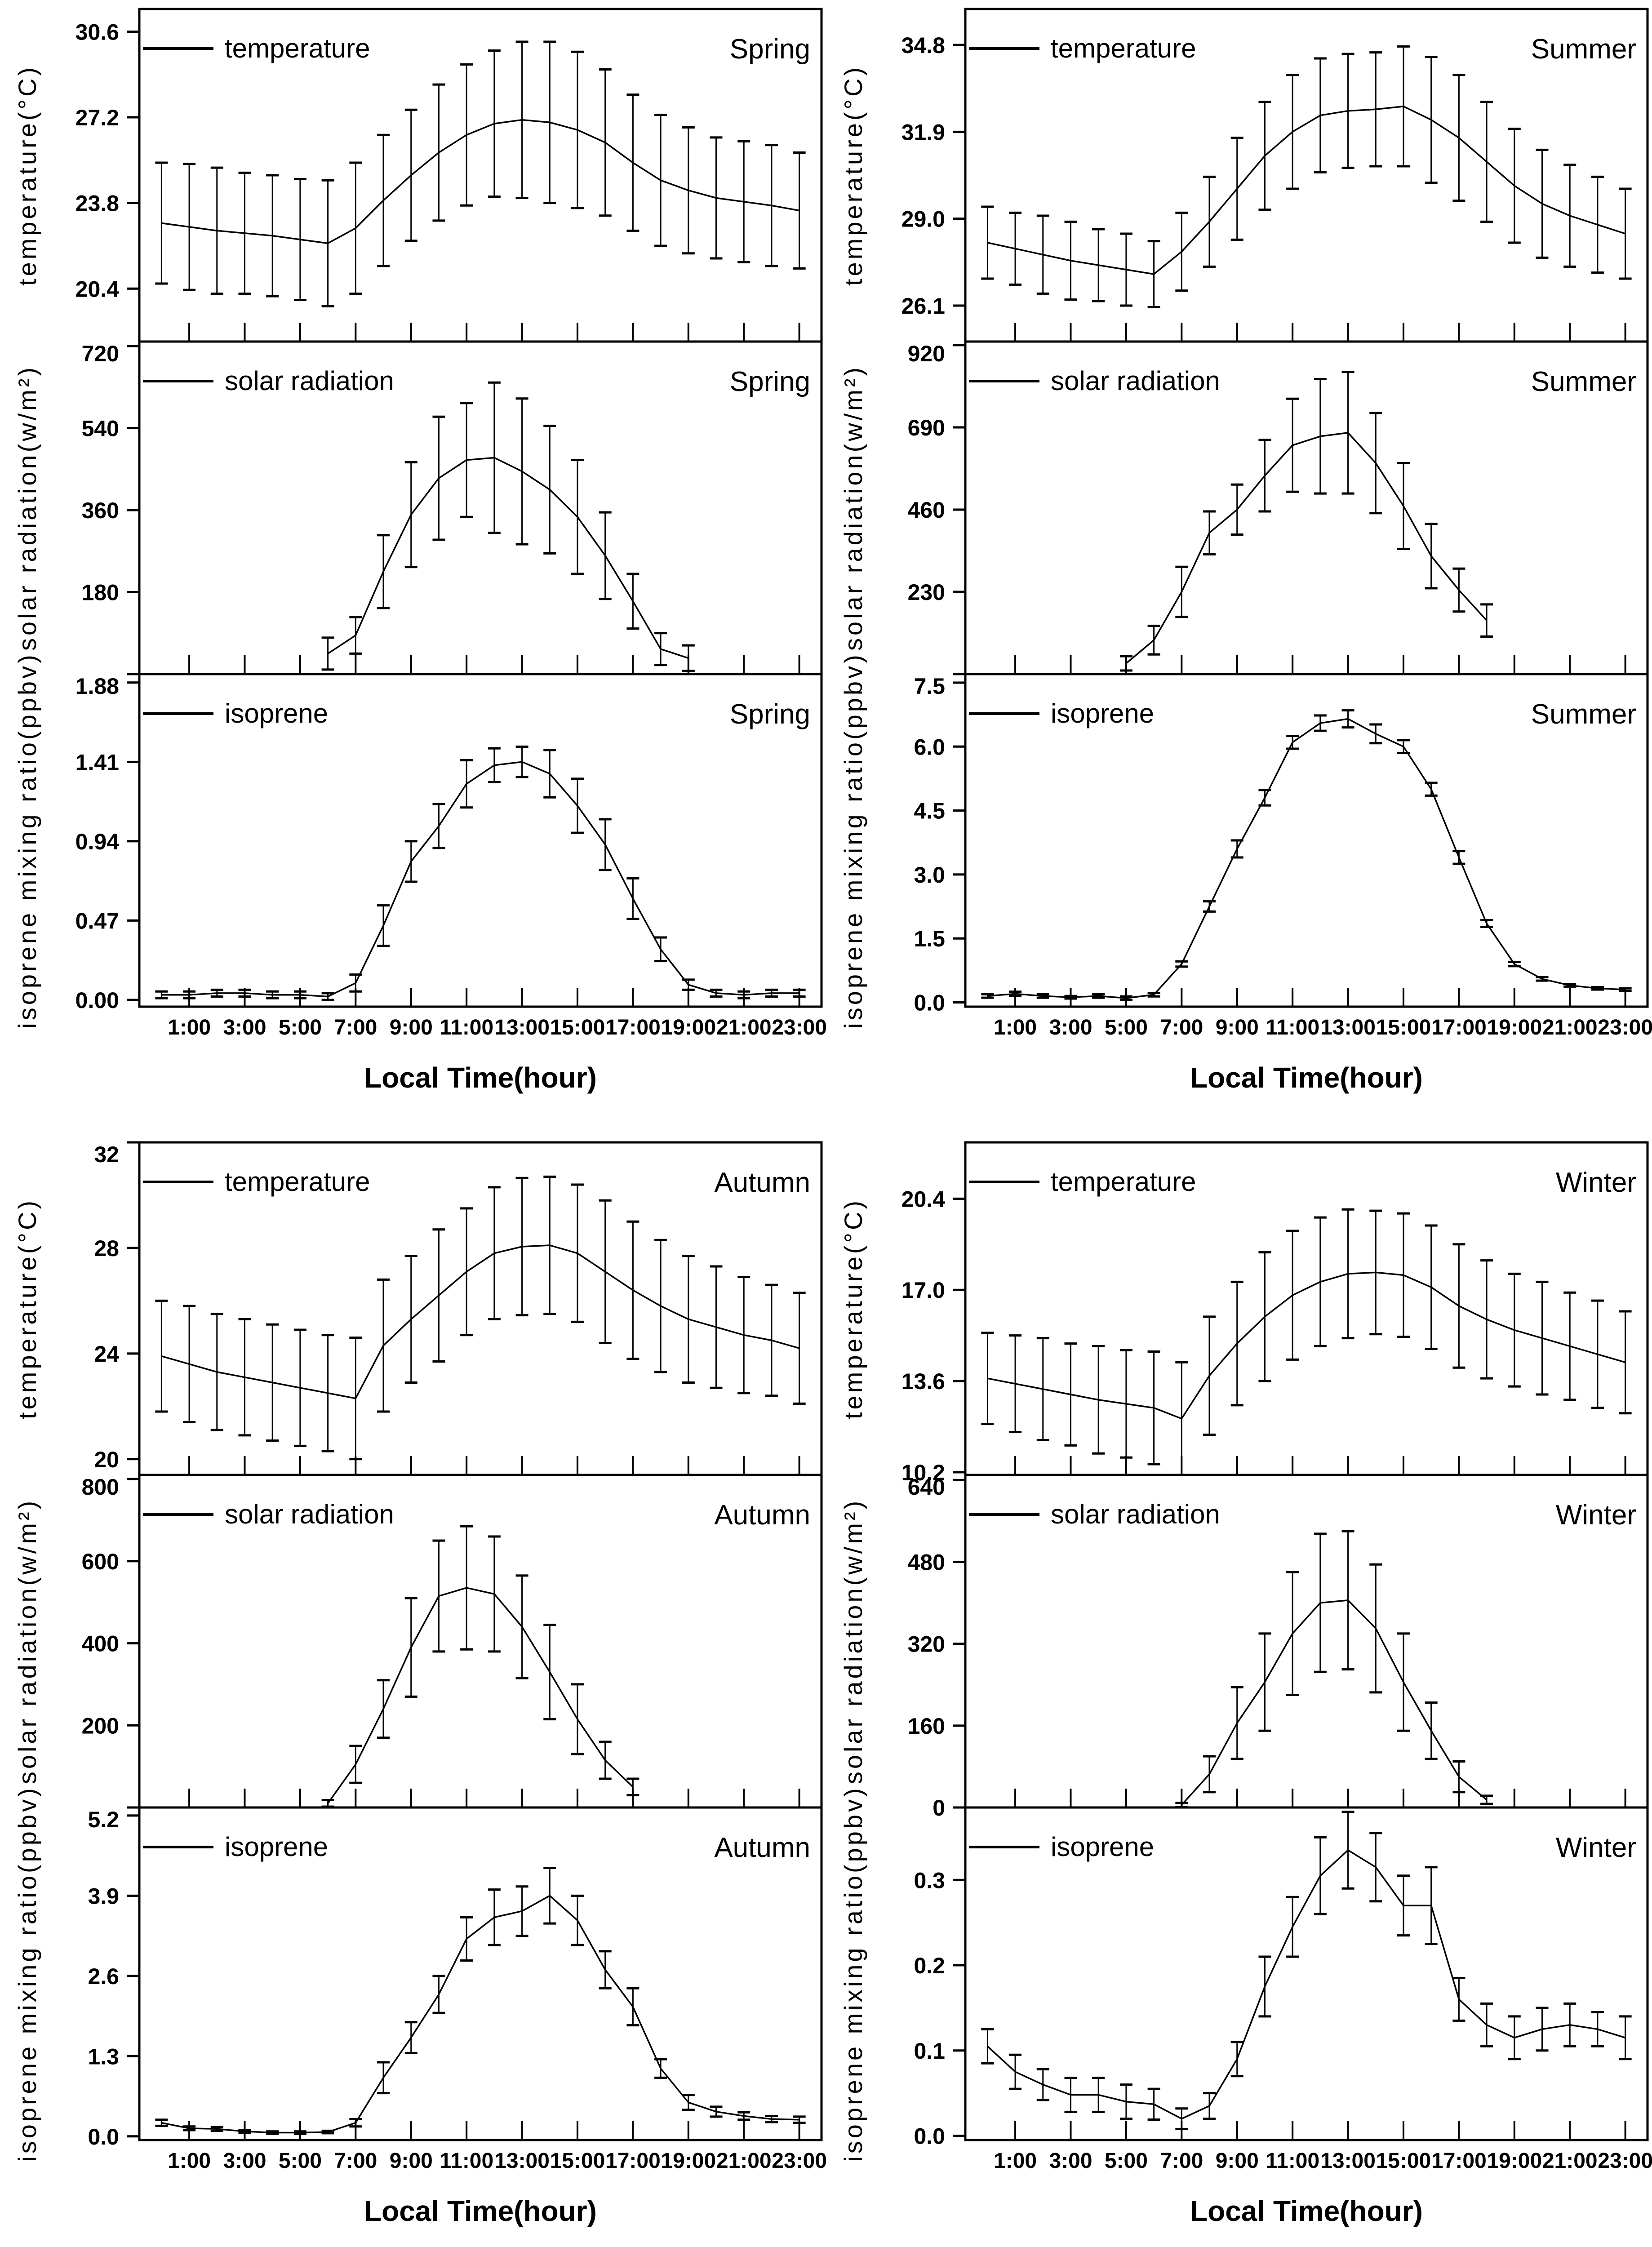 The height and width of the screenshot is (2247, 1652). I want to click on svg-text: 690, so click(926, 428).